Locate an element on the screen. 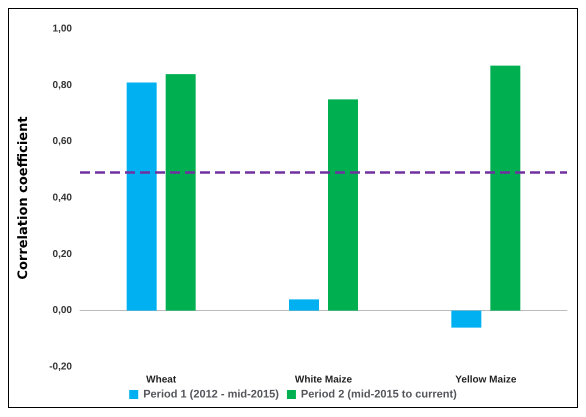  y-tick-label: 0,40 is located at coordinates (62, 198).